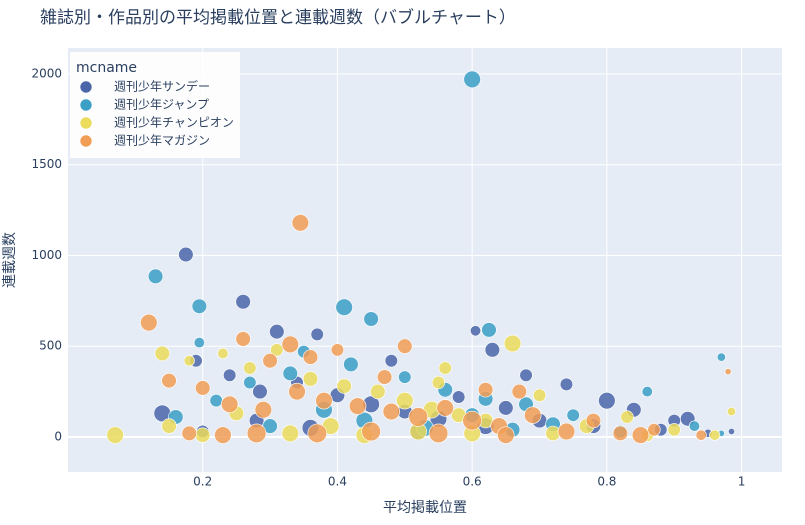  What do you see at coordinates (161, 105) in the screenshot?
I see `legend-label: 週刊少年ジャンプ` at bounding box center [161, 105].